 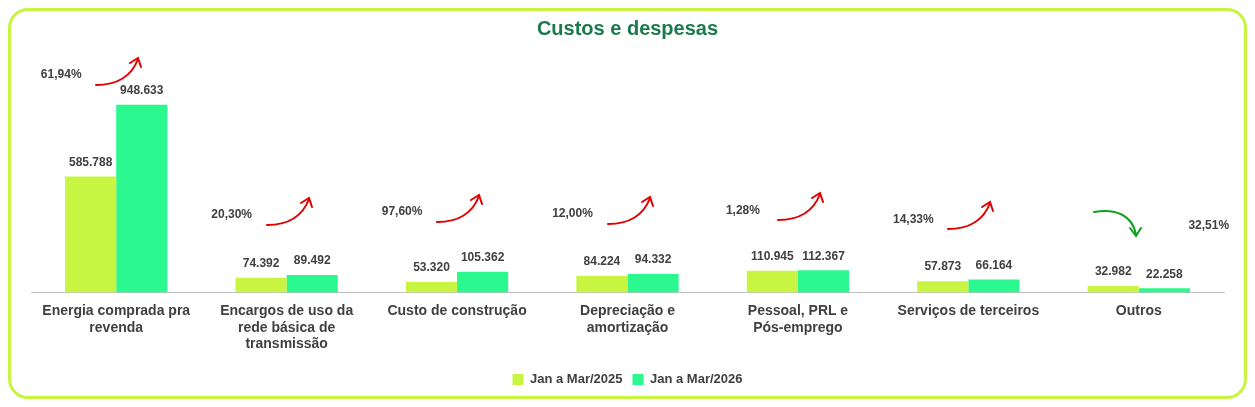 I want to click on annotation: 1,28%, so click(x=743, y=209).